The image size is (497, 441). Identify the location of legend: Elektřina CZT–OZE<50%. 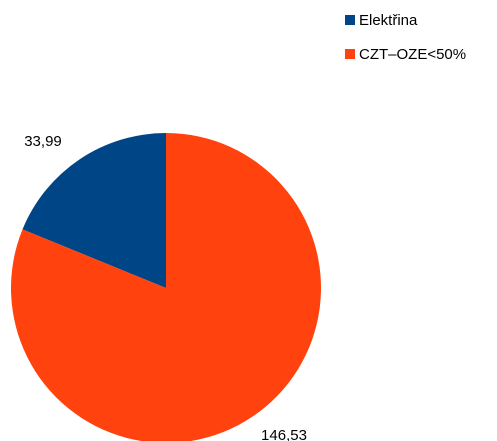
(405, 37).